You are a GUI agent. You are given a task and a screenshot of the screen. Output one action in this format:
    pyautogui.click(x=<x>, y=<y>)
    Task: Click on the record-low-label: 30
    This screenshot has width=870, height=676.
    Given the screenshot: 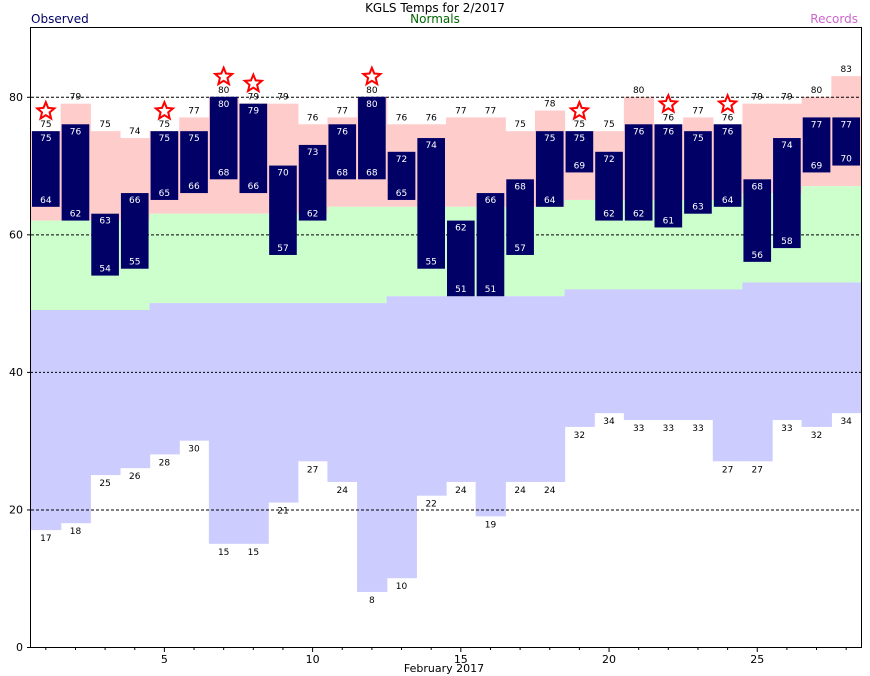 What is the action you would take?
    pyautogui.click(x=194, y=450)
    